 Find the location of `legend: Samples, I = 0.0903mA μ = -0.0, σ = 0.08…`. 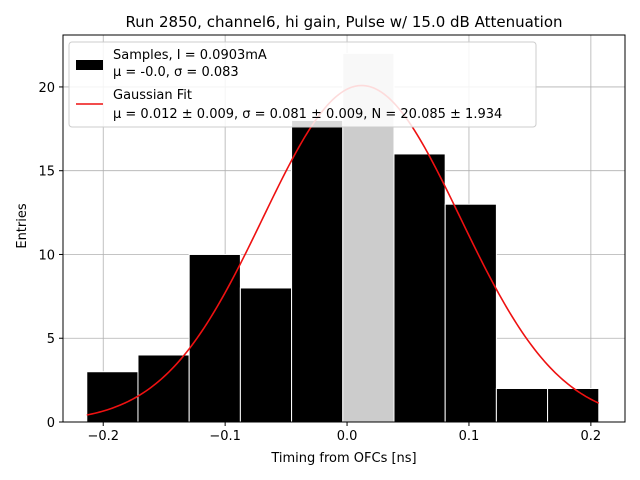

legend: Samples, I = 0.0903mA μ = -0.0, σ = 0.08… is located at coordinates (302, 84).